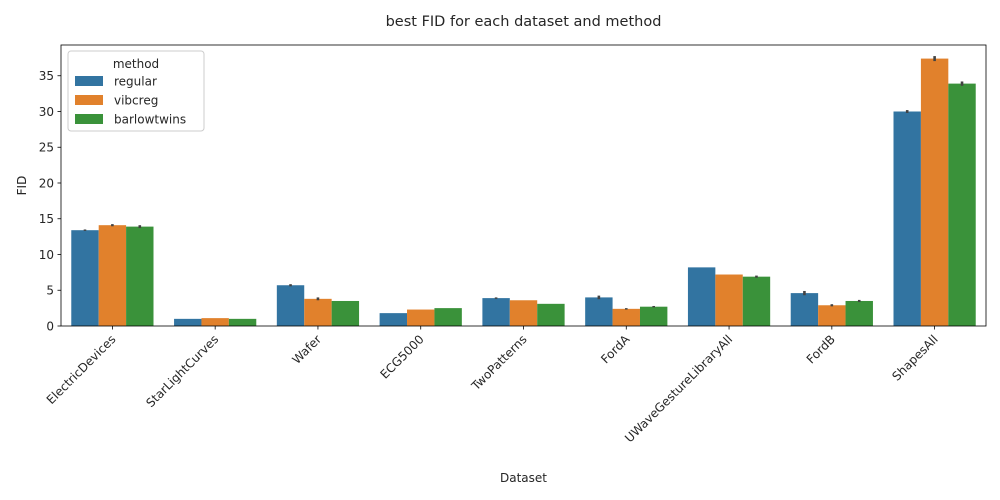 This screenshot has width=1000, height=500. Describe the element at coordinates (523, 478) in the screenshot. I see `x-axis-title: Dataset` at that location.